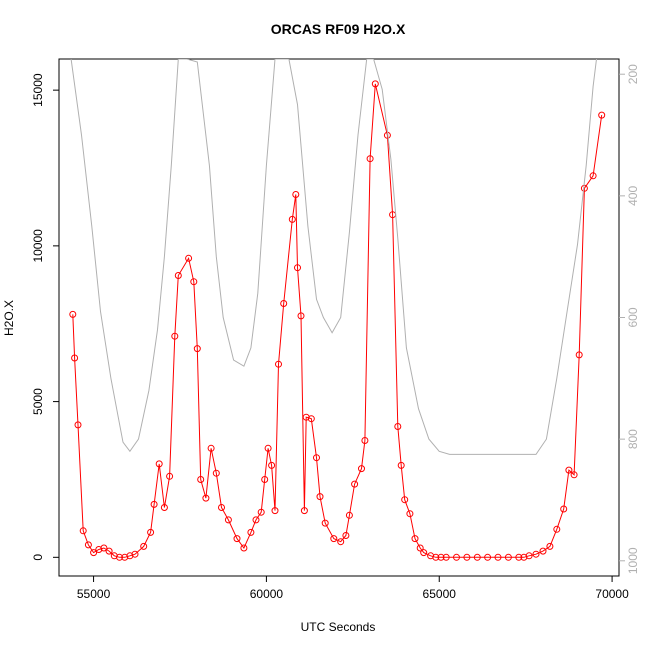 The width and height of the screenshot is (650, 650). What do you see at coordinates (633, 439) in the screenshot?
I see `right-tick-label: 800` at bounding box center [633, 439].